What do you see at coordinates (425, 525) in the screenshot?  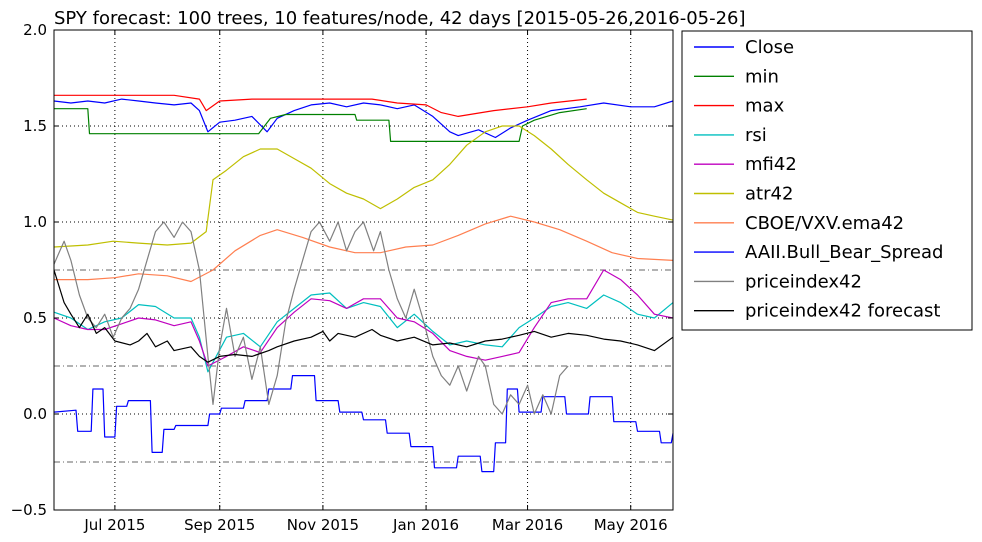 I see `x-tick-label: Jan 2016` at bounding box center [425, 525].